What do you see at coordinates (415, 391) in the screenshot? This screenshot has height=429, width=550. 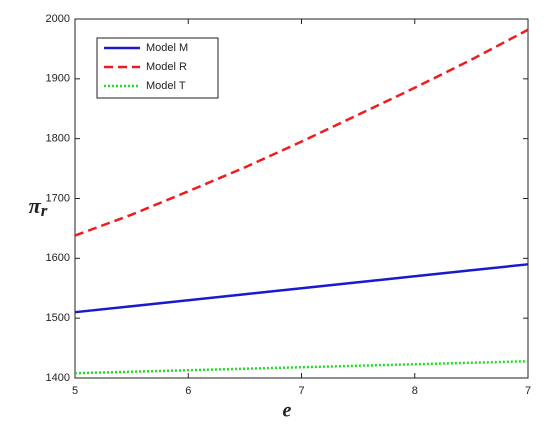 I see `x-tick-label: 8` at bounding box center [415, 391].